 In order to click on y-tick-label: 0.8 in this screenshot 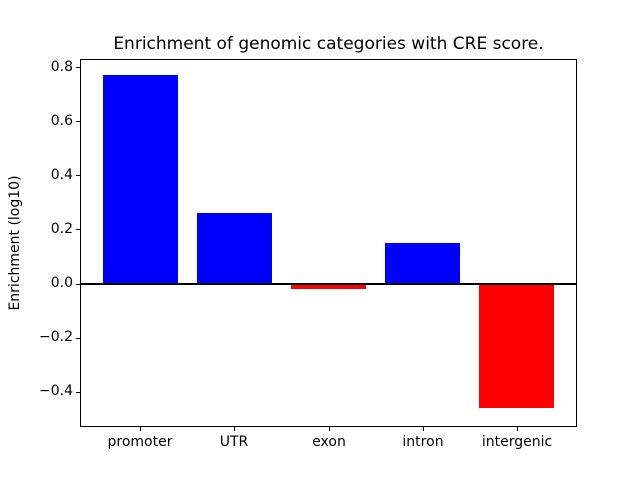, I will do `click(61, 67)`.